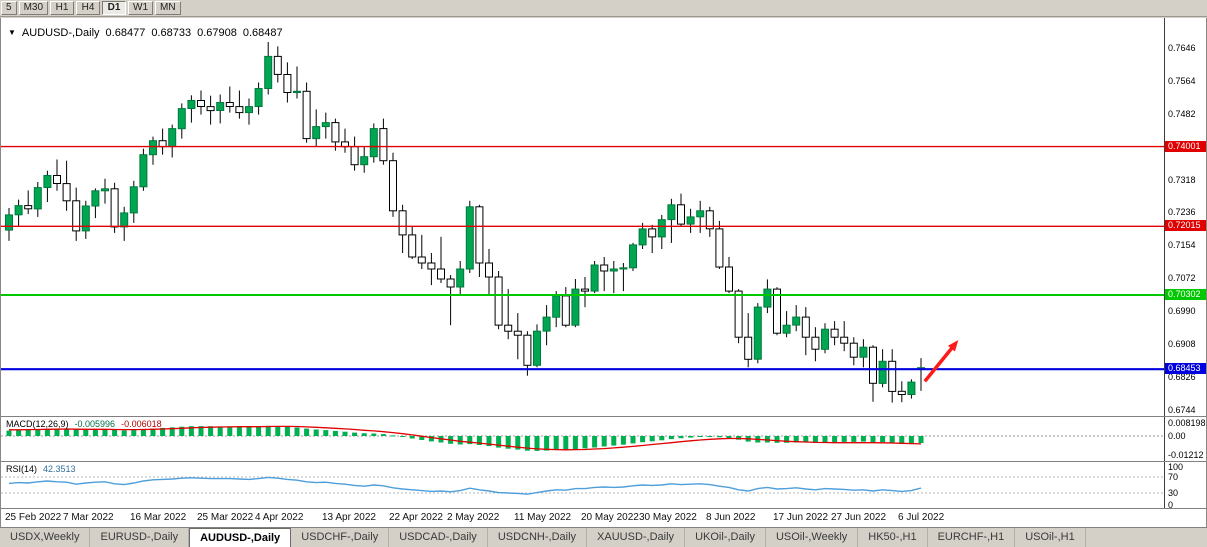  Describe the element at coordinates (610, 517) in the screenshot. I see `date-label: 20 May 2022` at that location.